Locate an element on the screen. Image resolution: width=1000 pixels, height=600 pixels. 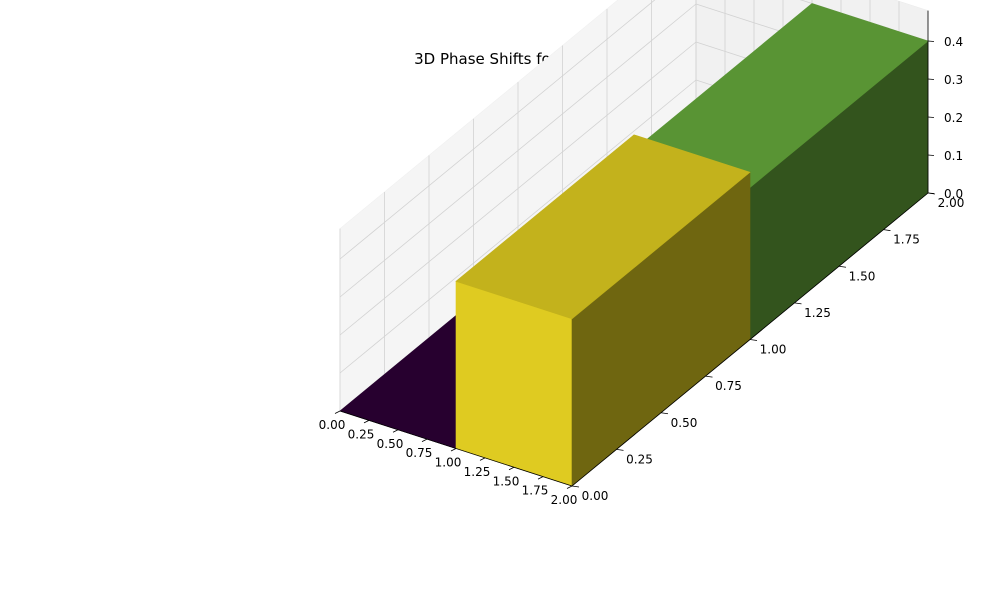
grid-line-z is located at coordinates (497, 130).